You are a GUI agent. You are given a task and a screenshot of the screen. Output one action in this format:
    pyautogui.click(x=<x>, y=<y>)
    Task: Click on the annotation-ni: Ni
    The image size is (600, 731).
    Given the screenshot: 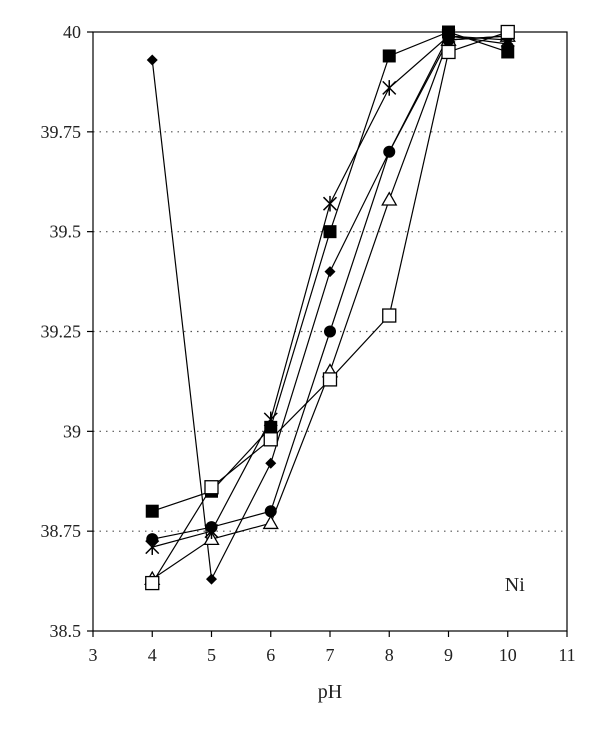 What is the action you would take?
    pyautogui.click(x=515, y=585)
    